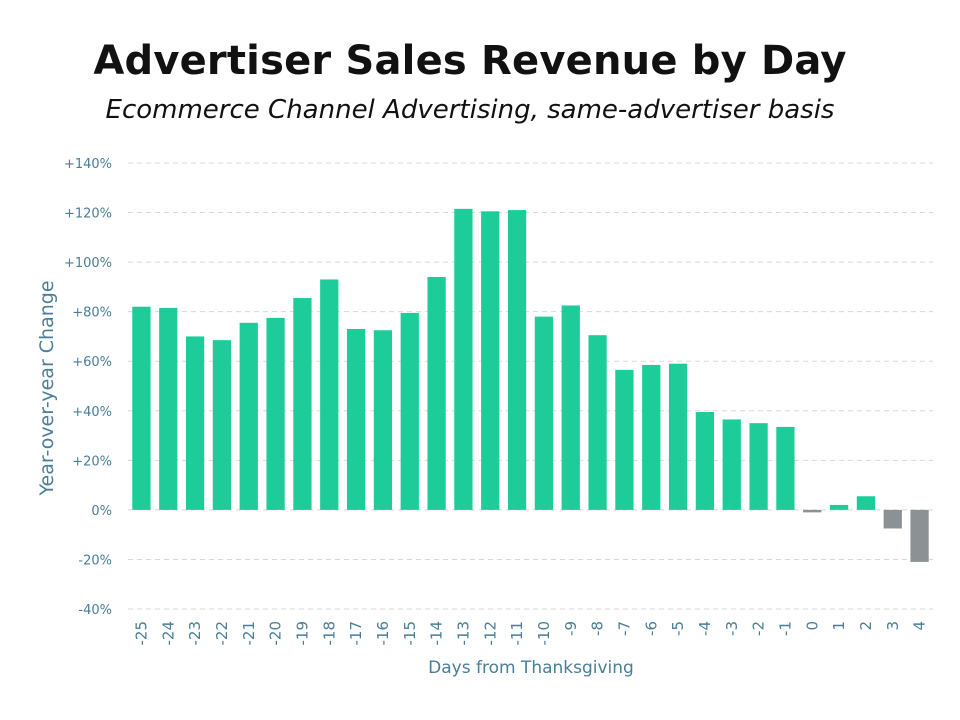 This screenshot has height=720, width=960. Describe the element at coordinates (168, 408) in the screenshot. I see `bar-day--24` at that location.